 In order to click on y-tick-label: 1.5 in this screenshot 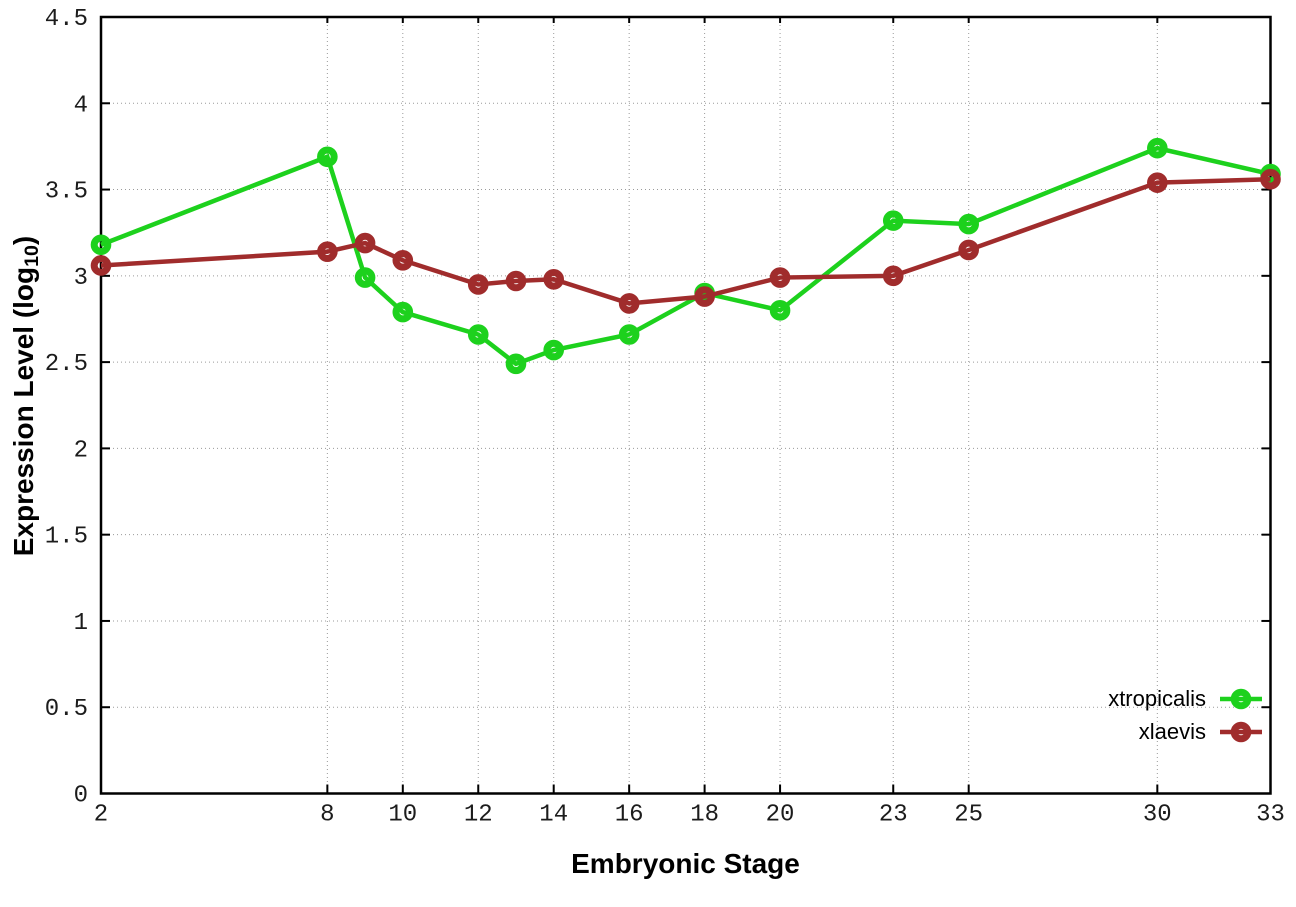, I will do `click(66, 537)`.